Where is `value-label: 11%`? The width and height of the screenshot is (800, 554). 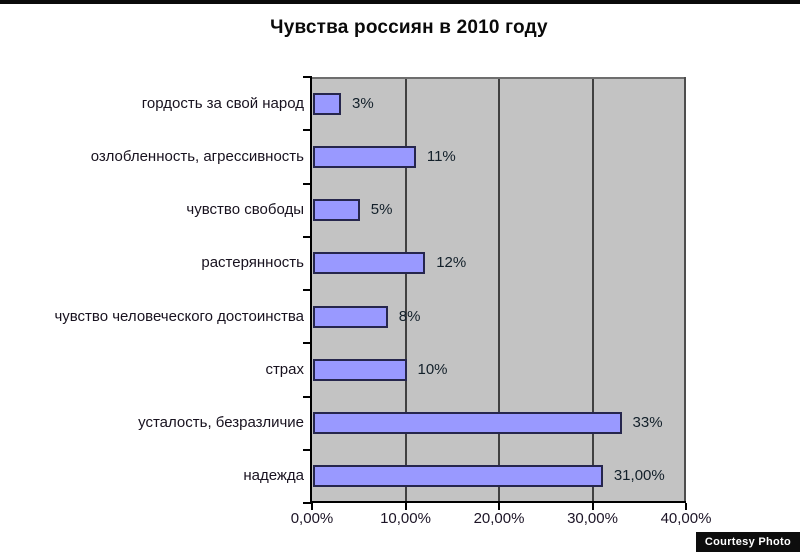
value-label: 11% is located at coordinates (441, 156).